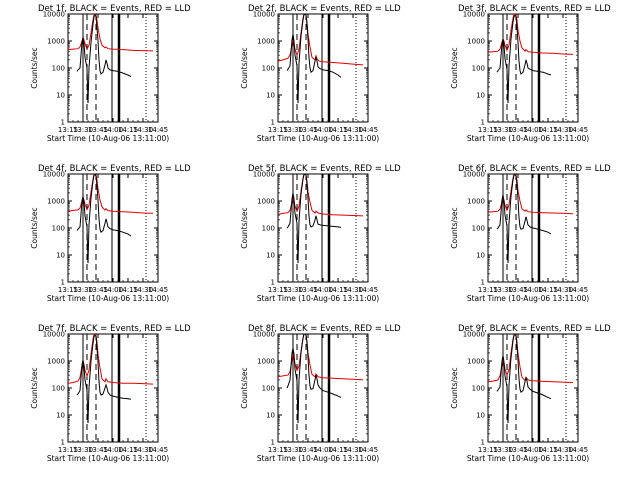 The height and width of the screenshot is (485, 640). Describe the element at coordinates (534, 329) in the screenshot. I see `panel-title: Det 9f, BLACK = Events, RED = LLD` at that location.